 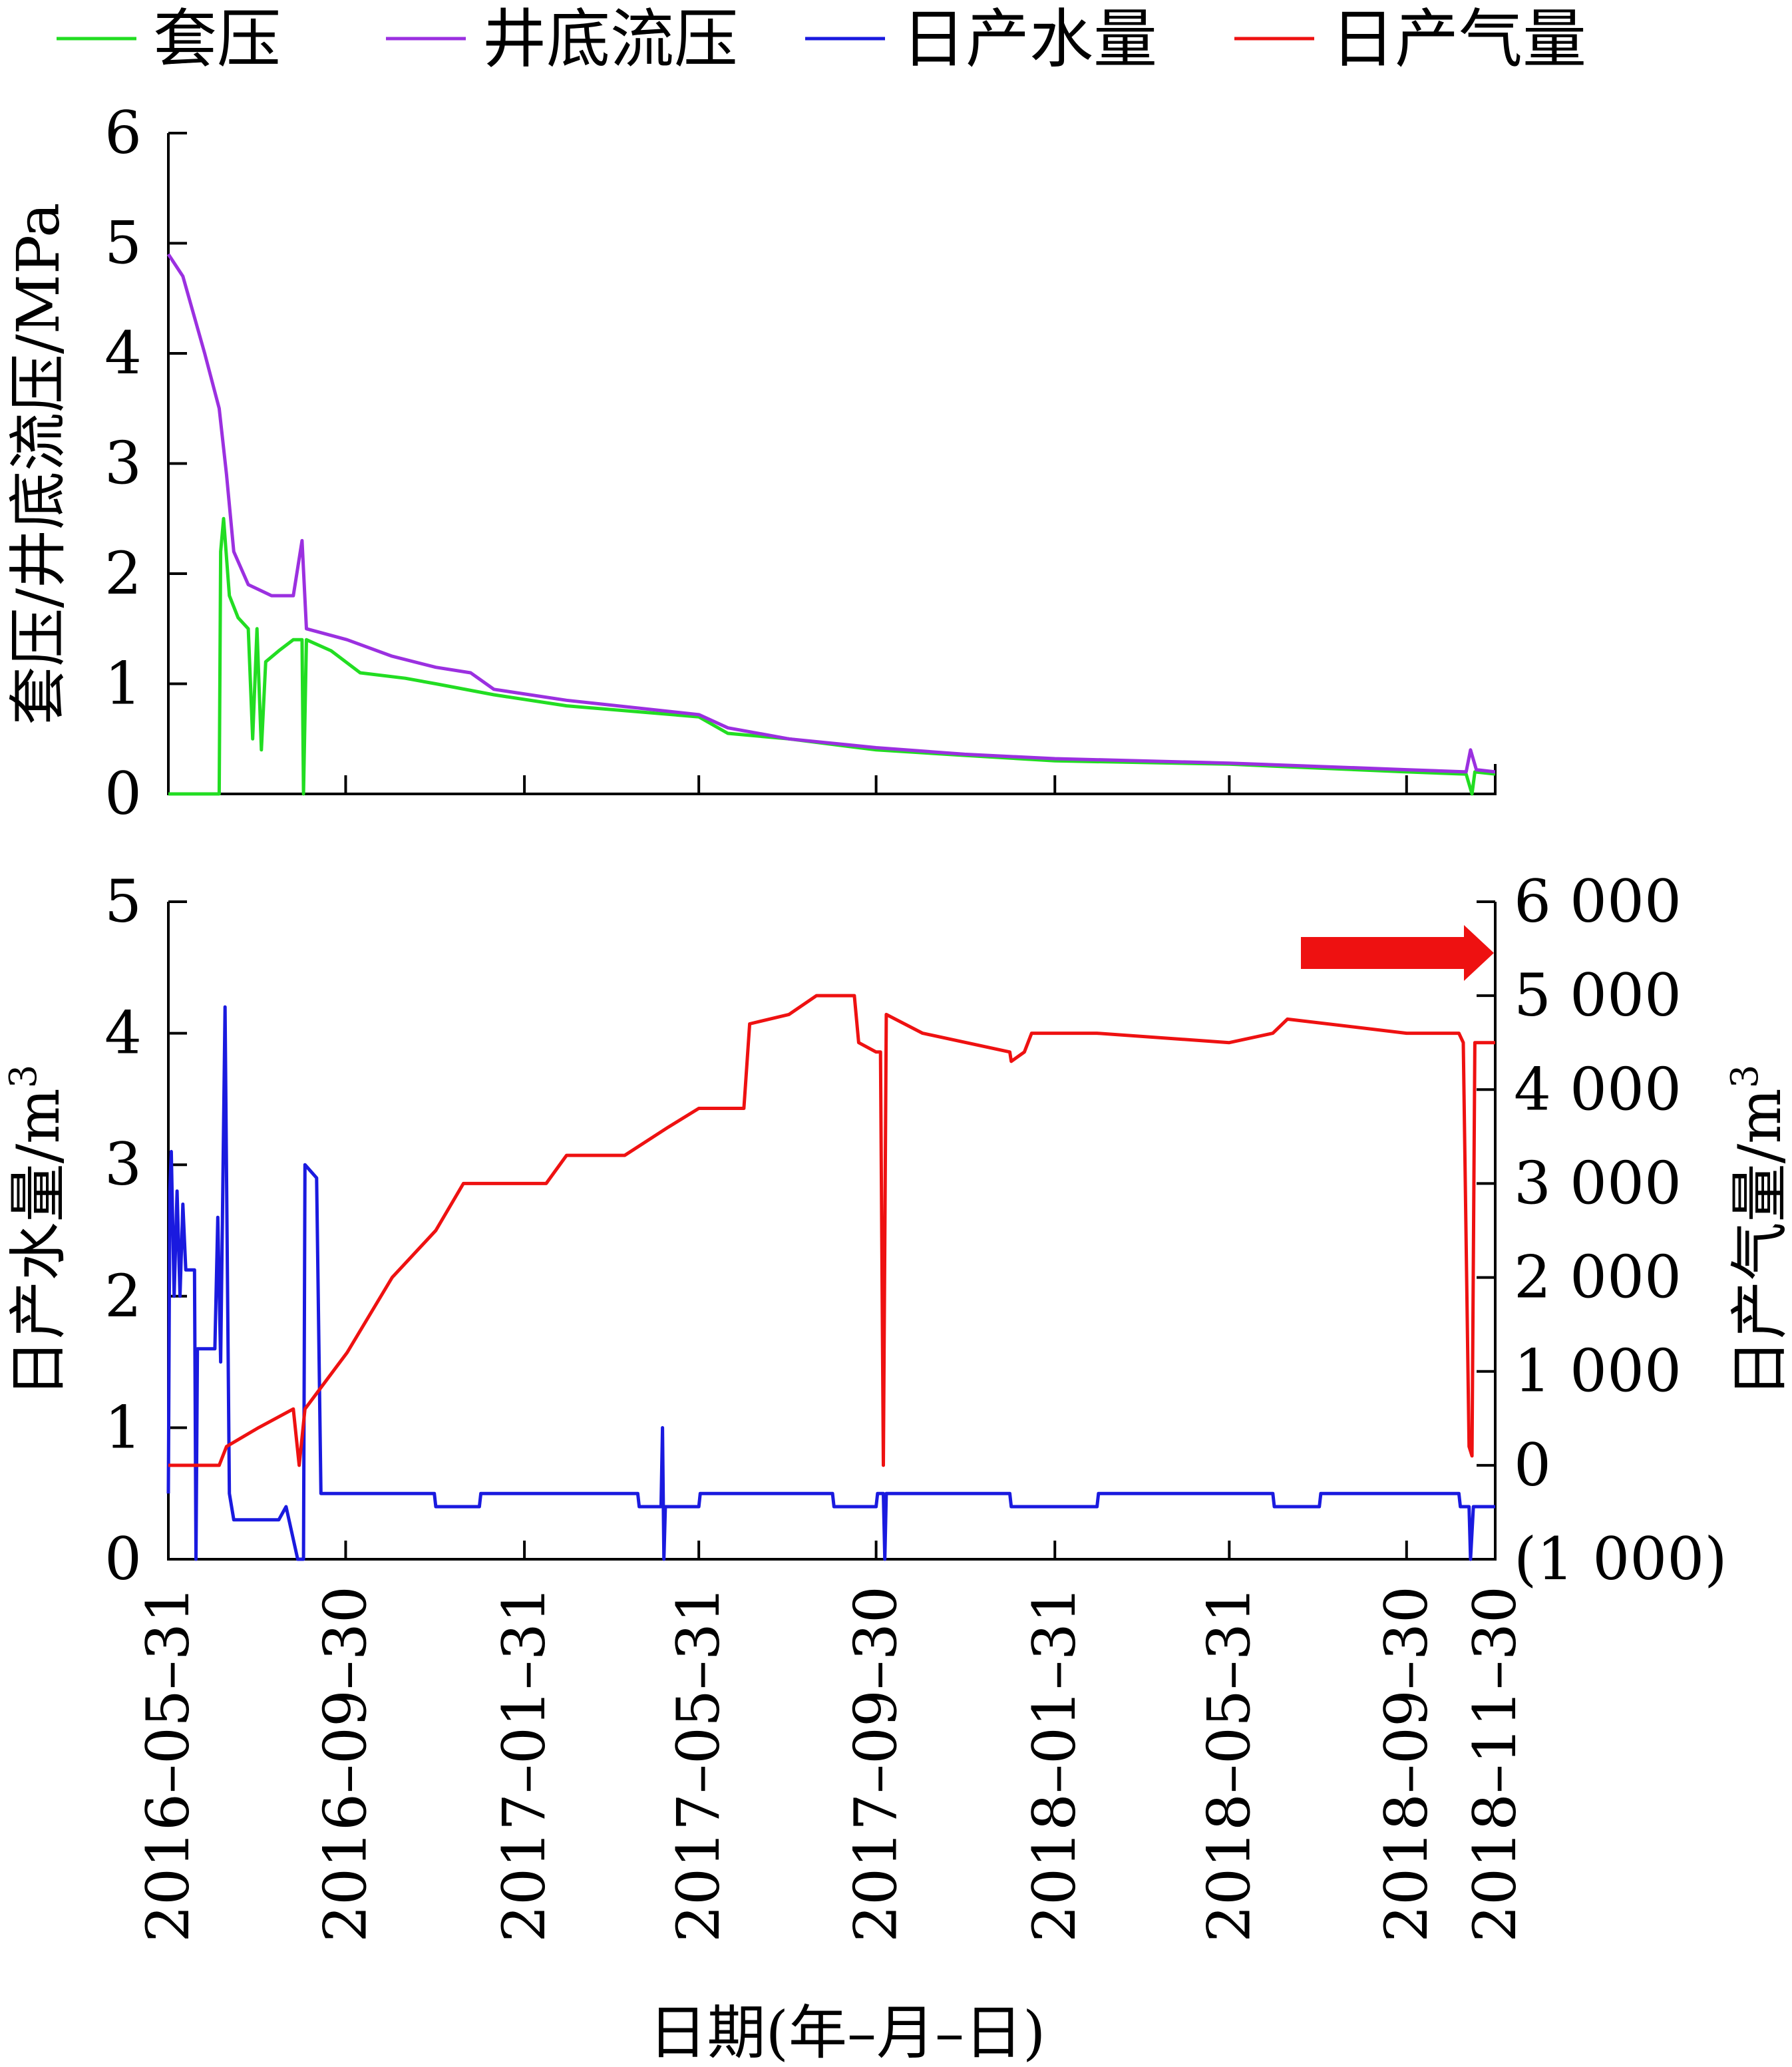 I want to click on bottom-ytick-label: 4, so click(x=123, y=1033).